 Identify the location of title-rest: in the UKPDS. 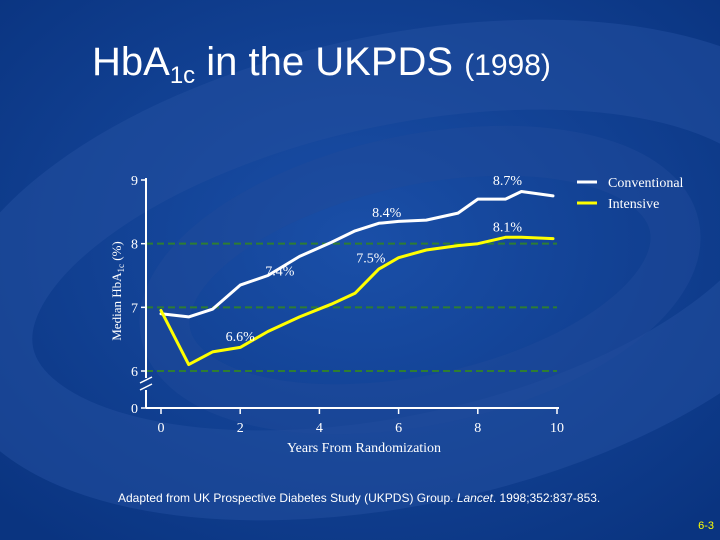
(330, 62).